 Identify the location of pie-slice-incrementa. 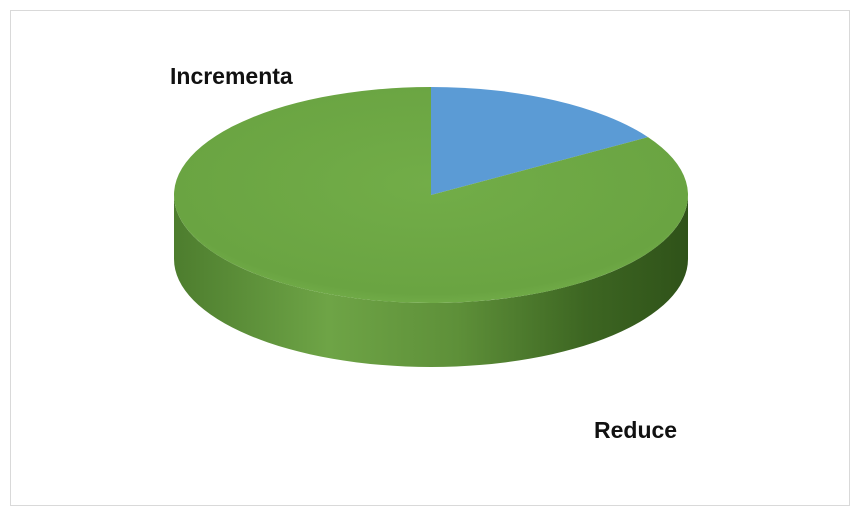
(539, 141).